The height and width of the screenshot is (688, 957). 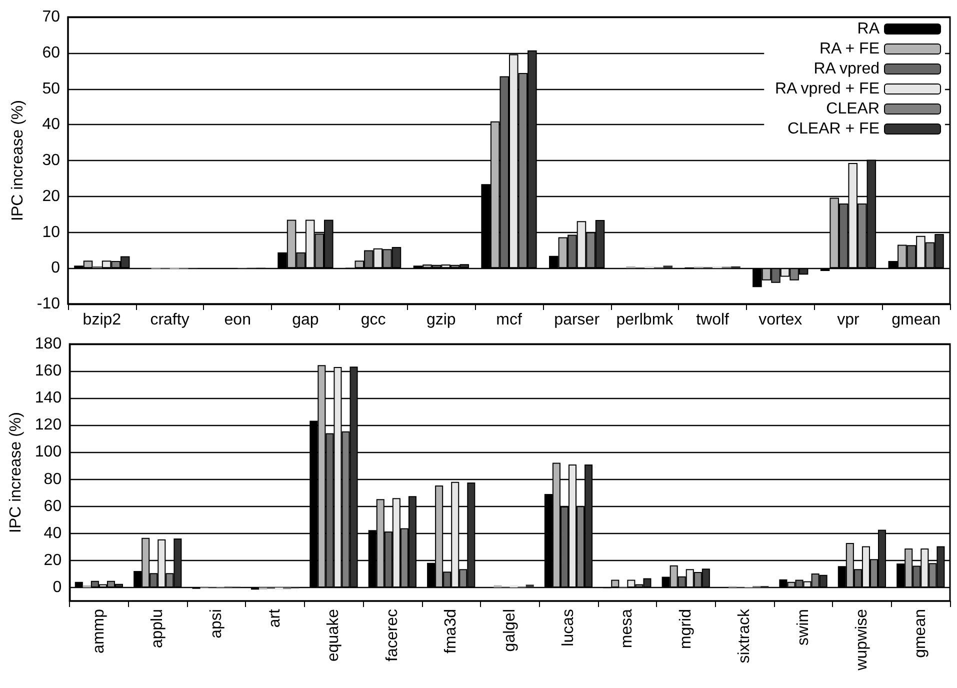 What do you see at coordinates (847, 69) in the screenshot?
I see `legend-label: RA vpred` at bounding box center [847, 69].